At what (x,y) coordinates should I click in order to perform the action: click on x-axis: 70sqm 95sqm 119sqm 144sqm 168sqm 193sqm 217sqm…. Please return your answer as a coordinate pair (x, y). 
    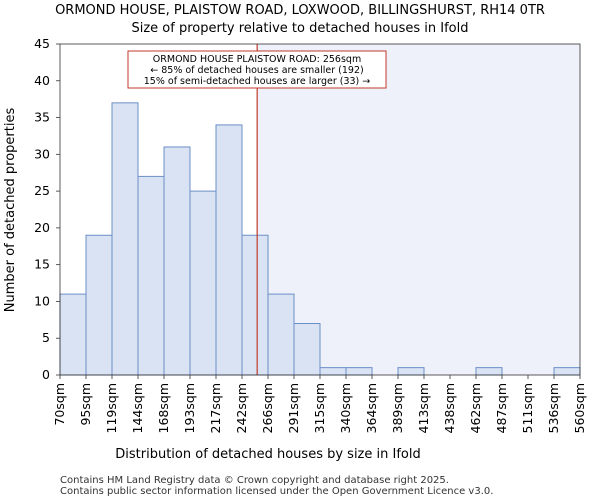
    Looking at the image, I should click on (319, 404).